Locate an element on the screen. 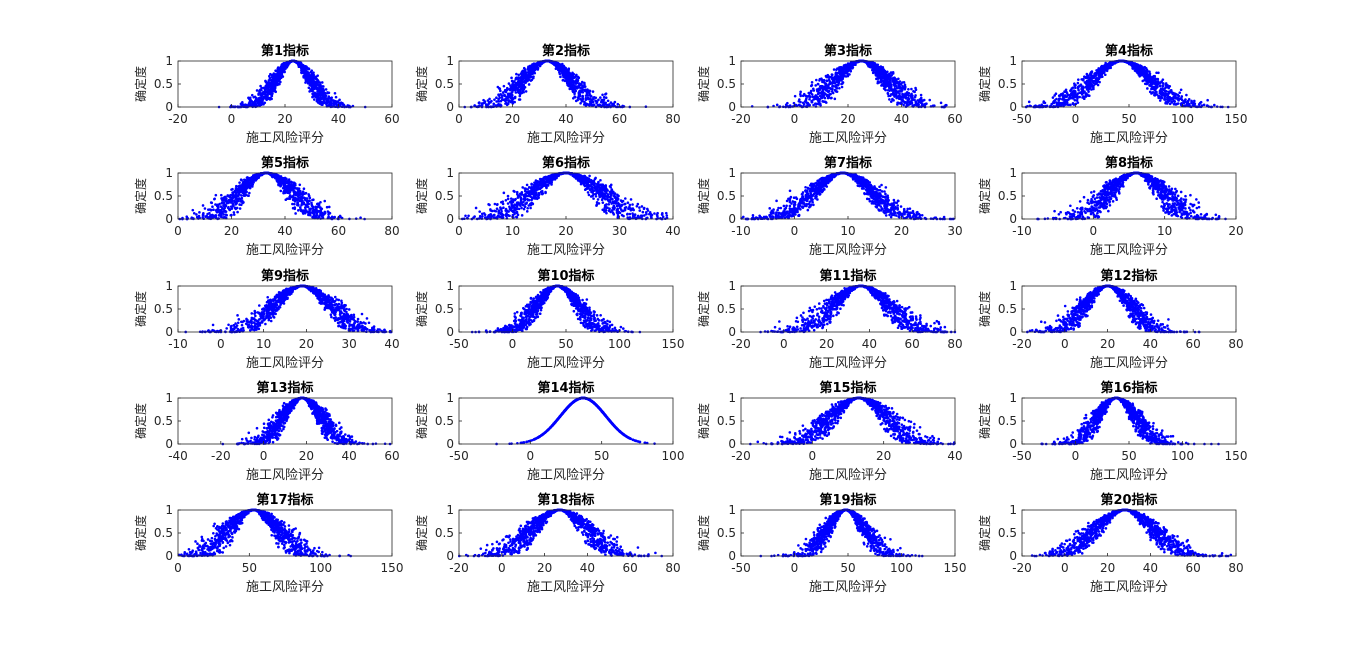  y-tick-label: 0.5 is located at coordinates (444, 84).